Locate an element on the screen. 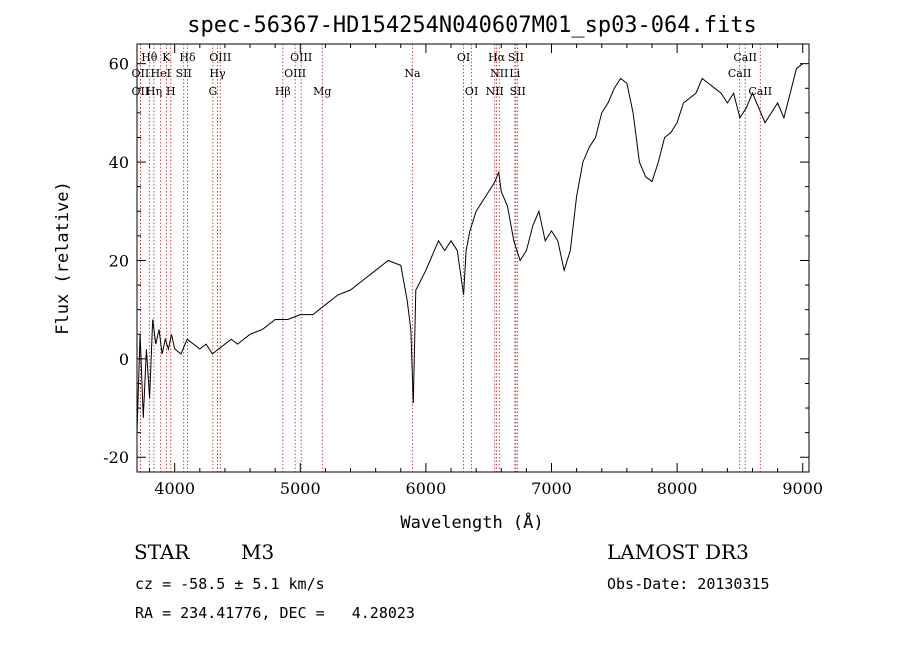 This screenshot has width=900, height=649. line-label-2: OII is located at coordinates (141, 91).